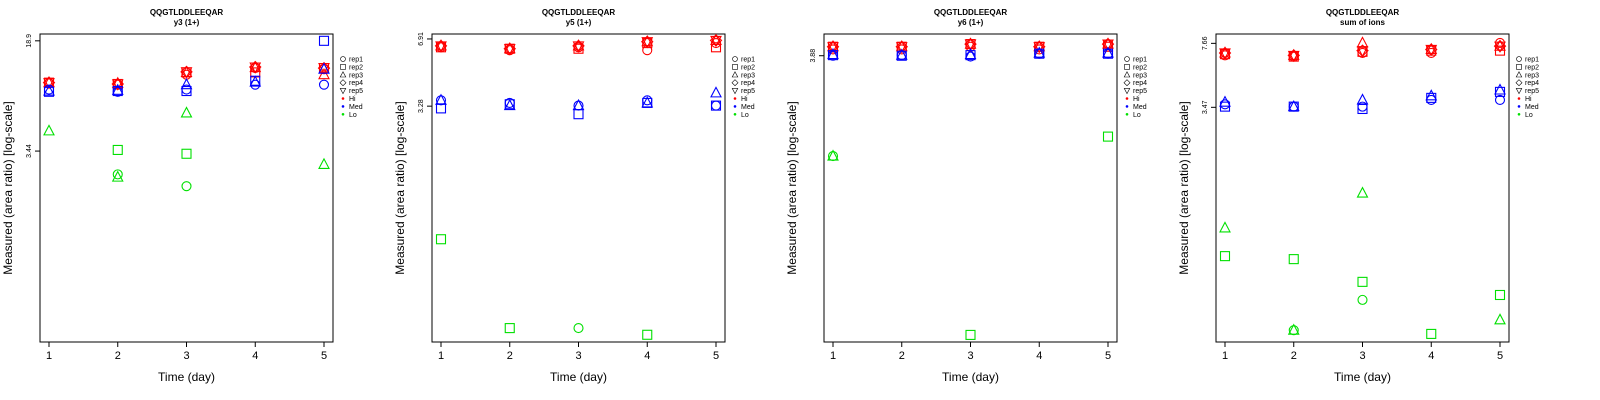 The height and width of the screenshot is (400, 1600). I want to click on legend-label: rep1, so click(356, 60).